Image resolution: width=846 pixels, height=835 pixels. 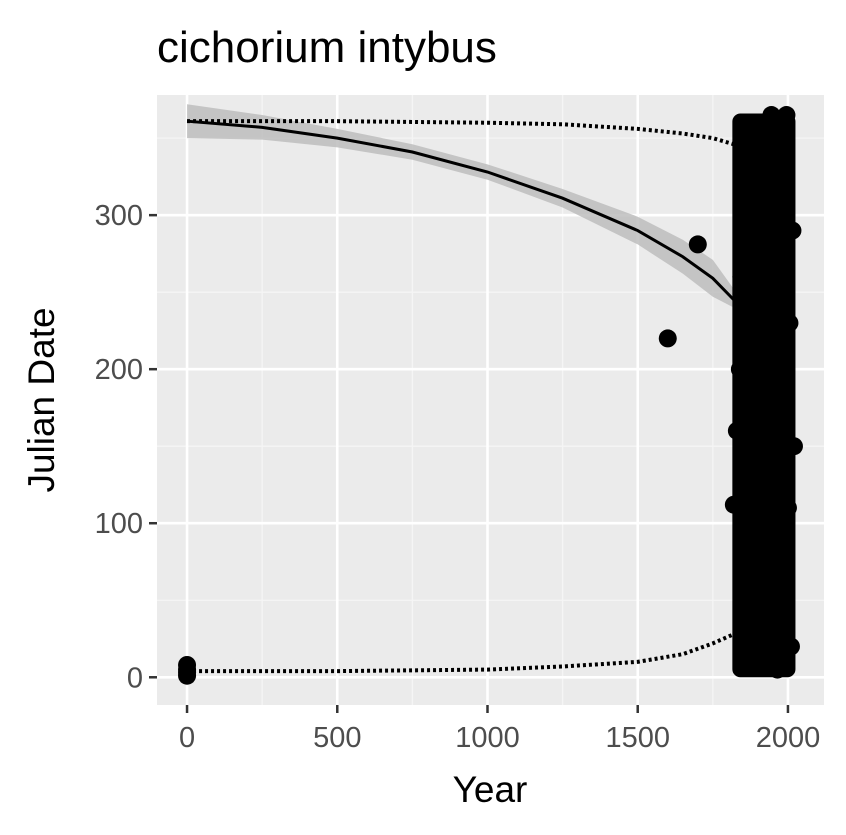 What do you see at coordinates (187, 738) in the screenshot?
I see `x-tick-label: 0` at bounding box center [187, 738].